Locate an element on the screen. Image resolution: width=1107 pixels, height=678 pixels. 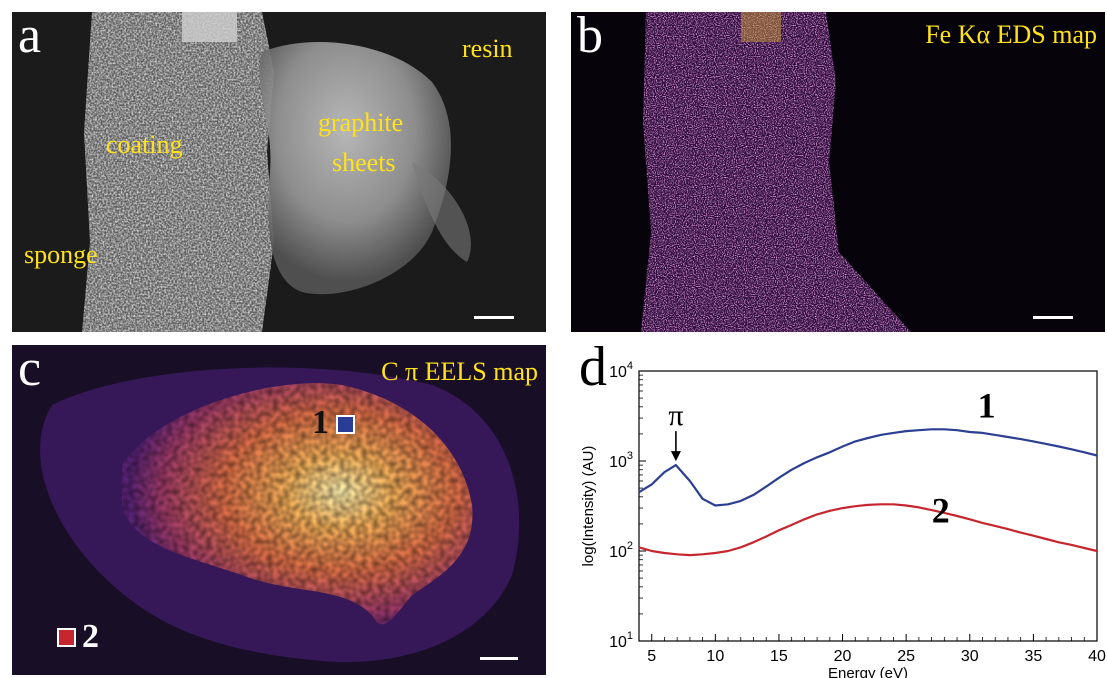
label-sheets: sheets is located at coordinates (364, 162).